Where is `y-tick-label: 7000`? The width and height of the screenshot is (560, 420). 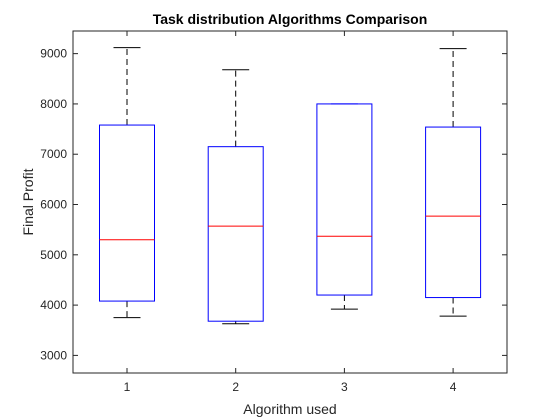 y-tick-label: 7000 is located at coordinates (53, 154).